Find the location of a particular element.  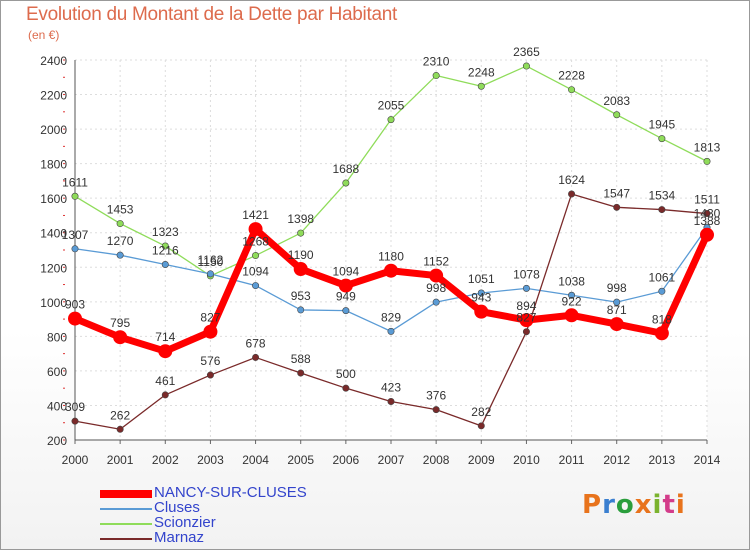

legend-label: NANCY-SUR-CLUSES is located at coordinates (230, 492).